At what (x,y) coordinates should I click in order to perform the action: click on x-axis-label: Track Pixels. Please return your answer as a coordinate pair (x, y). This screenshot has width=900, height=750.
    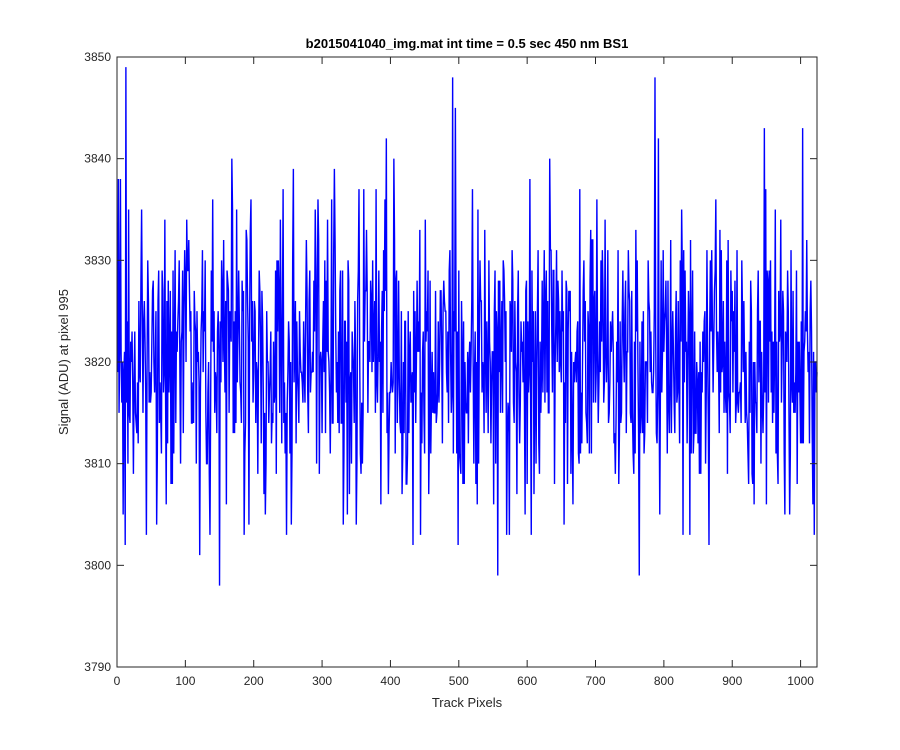
    Looking at the image, I should click on (467, 702).